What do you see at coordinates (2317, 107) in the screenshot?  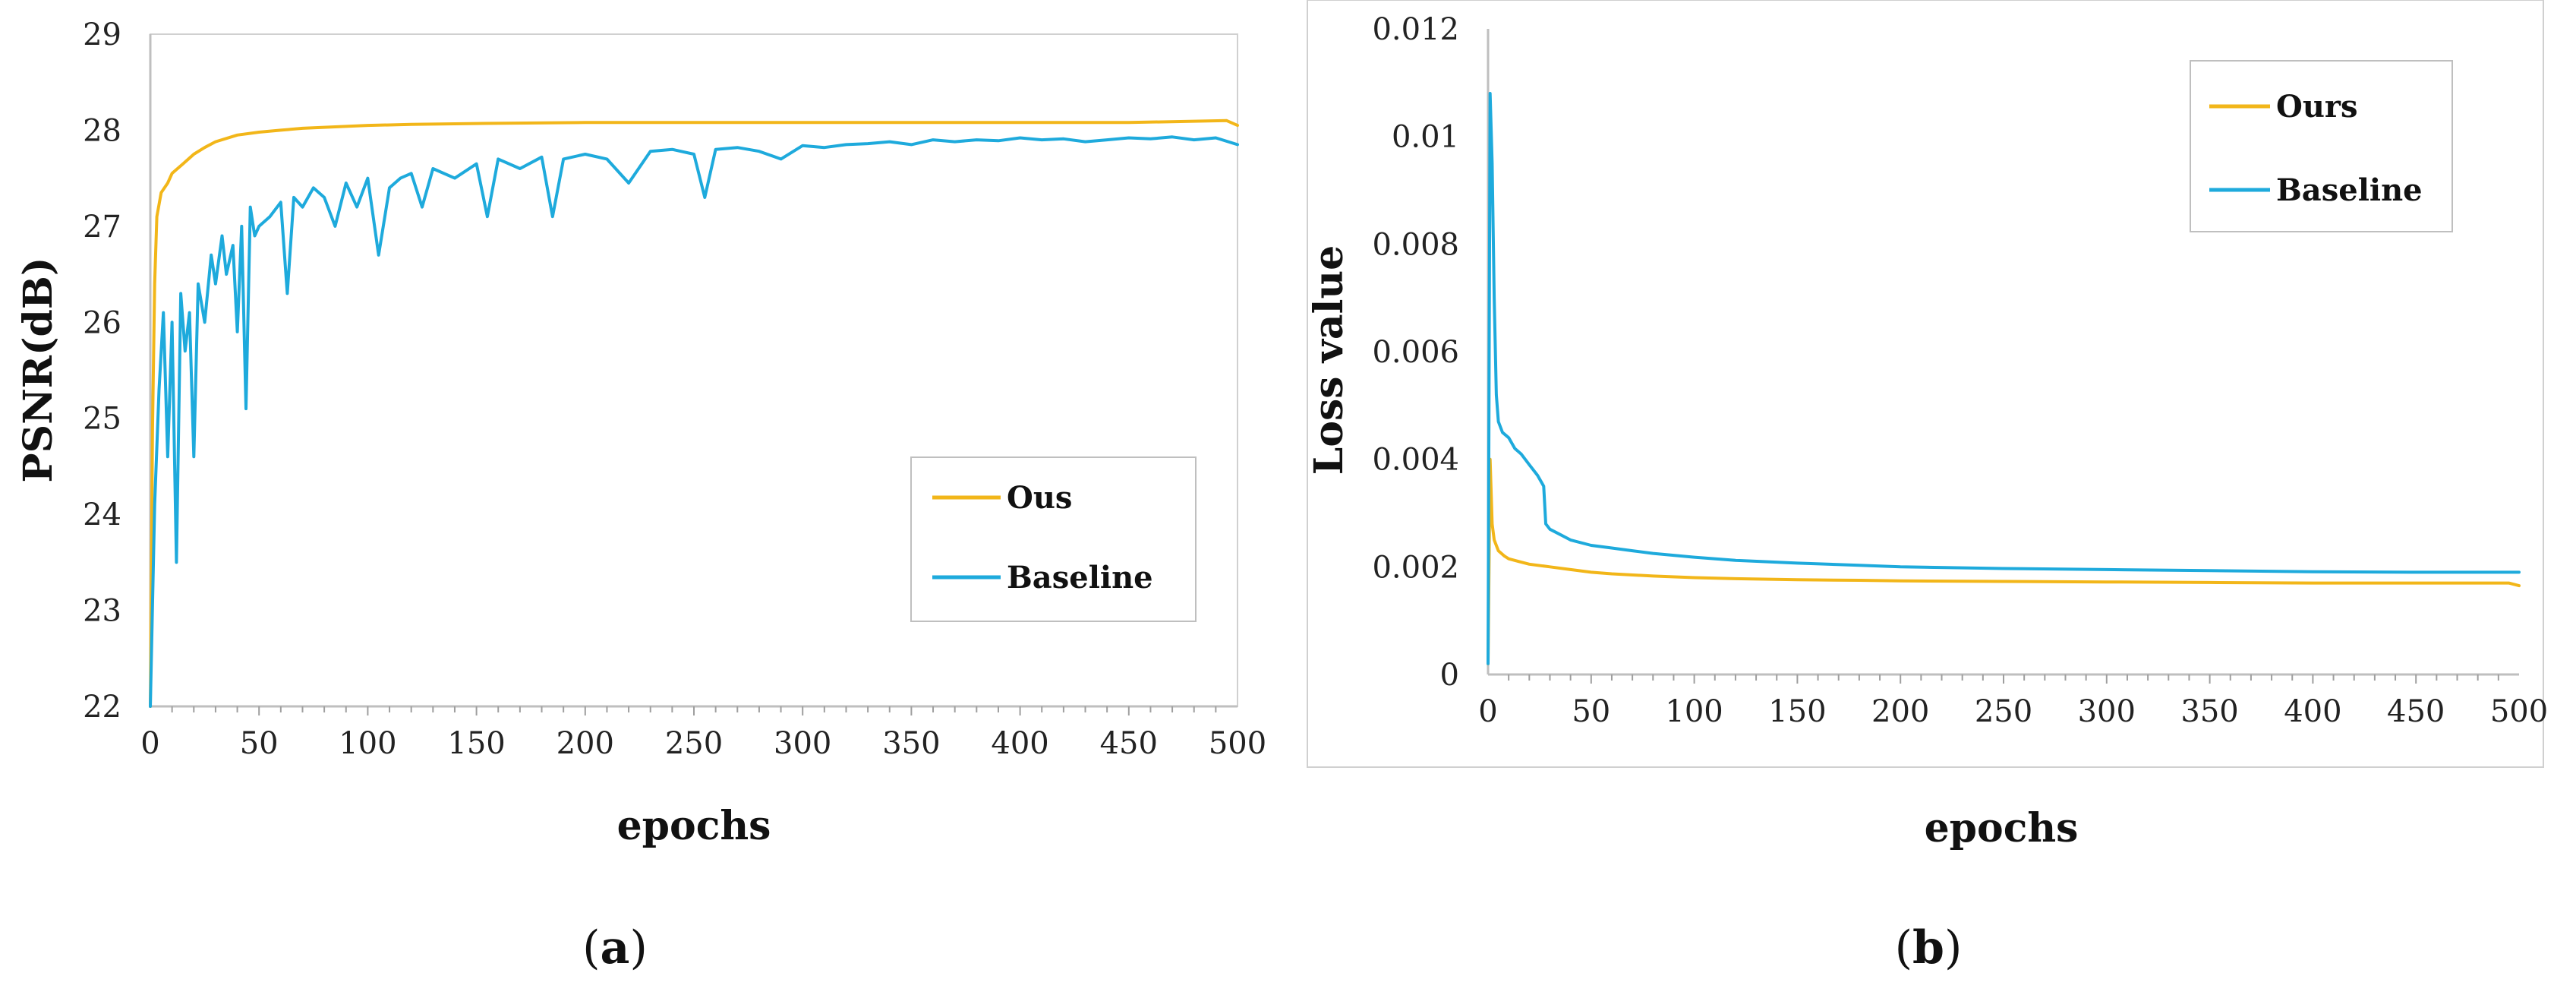 I see `panel-b-legend-label-ours: Ours` at bounding box center [2317, 107].